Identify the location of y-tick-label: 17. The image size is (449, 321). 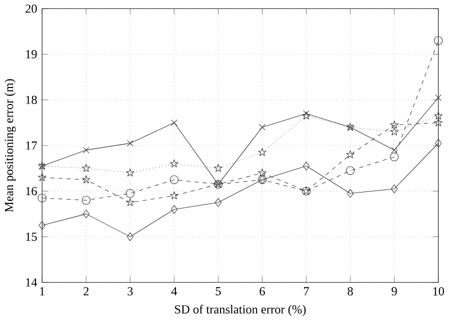
(31, 146).